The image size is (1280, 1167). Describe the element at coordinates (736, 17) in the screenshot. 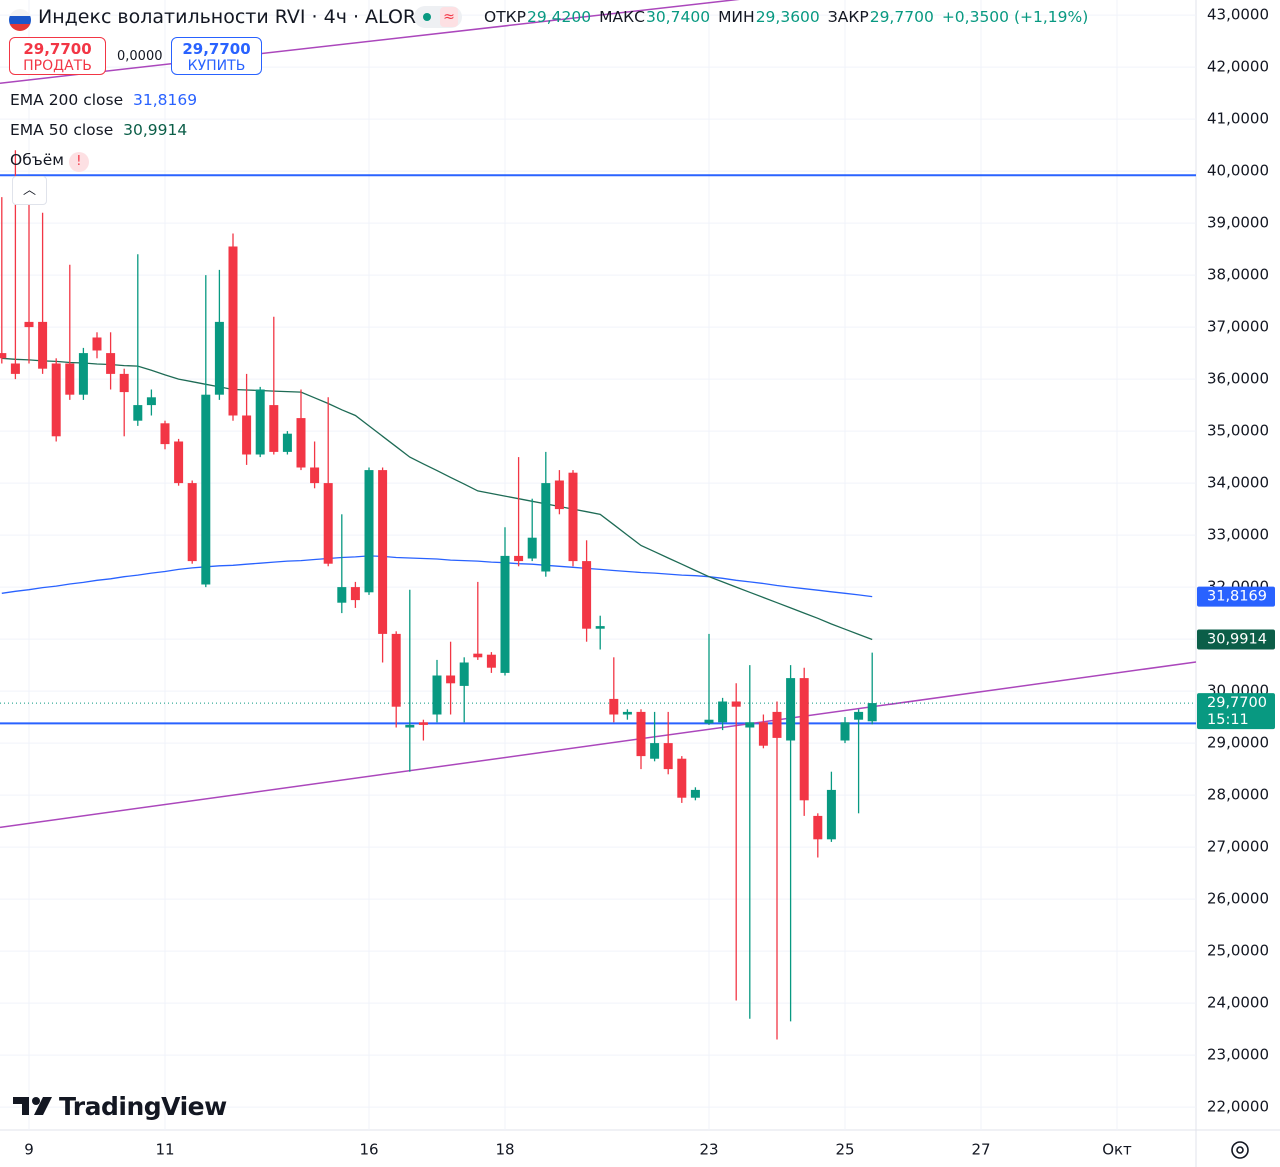

I see `ohlc-label: МИН` at that location.